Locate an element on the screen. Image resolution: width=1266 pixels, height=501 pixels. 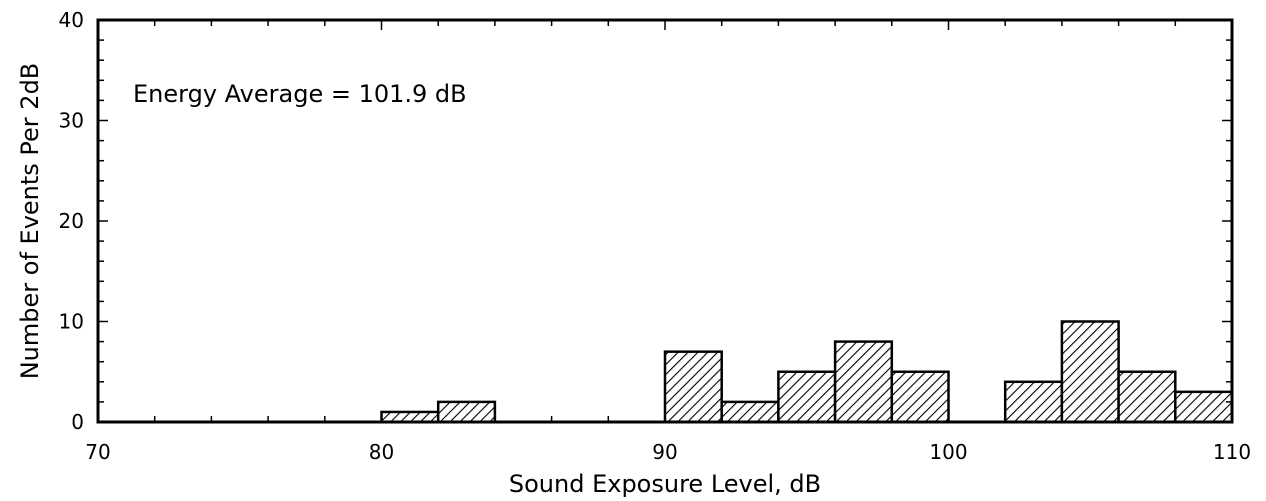
energy-average-annotation: Energy Average = 101.9 dB is located at coordinates (300, 94).